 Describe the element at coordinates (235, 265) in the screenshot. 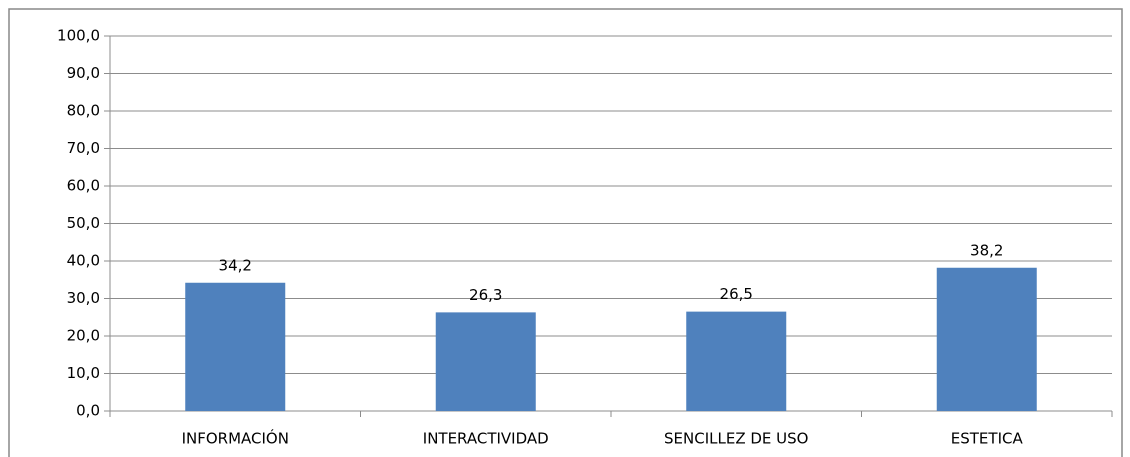

I see `data-label: 34,2` at that location.